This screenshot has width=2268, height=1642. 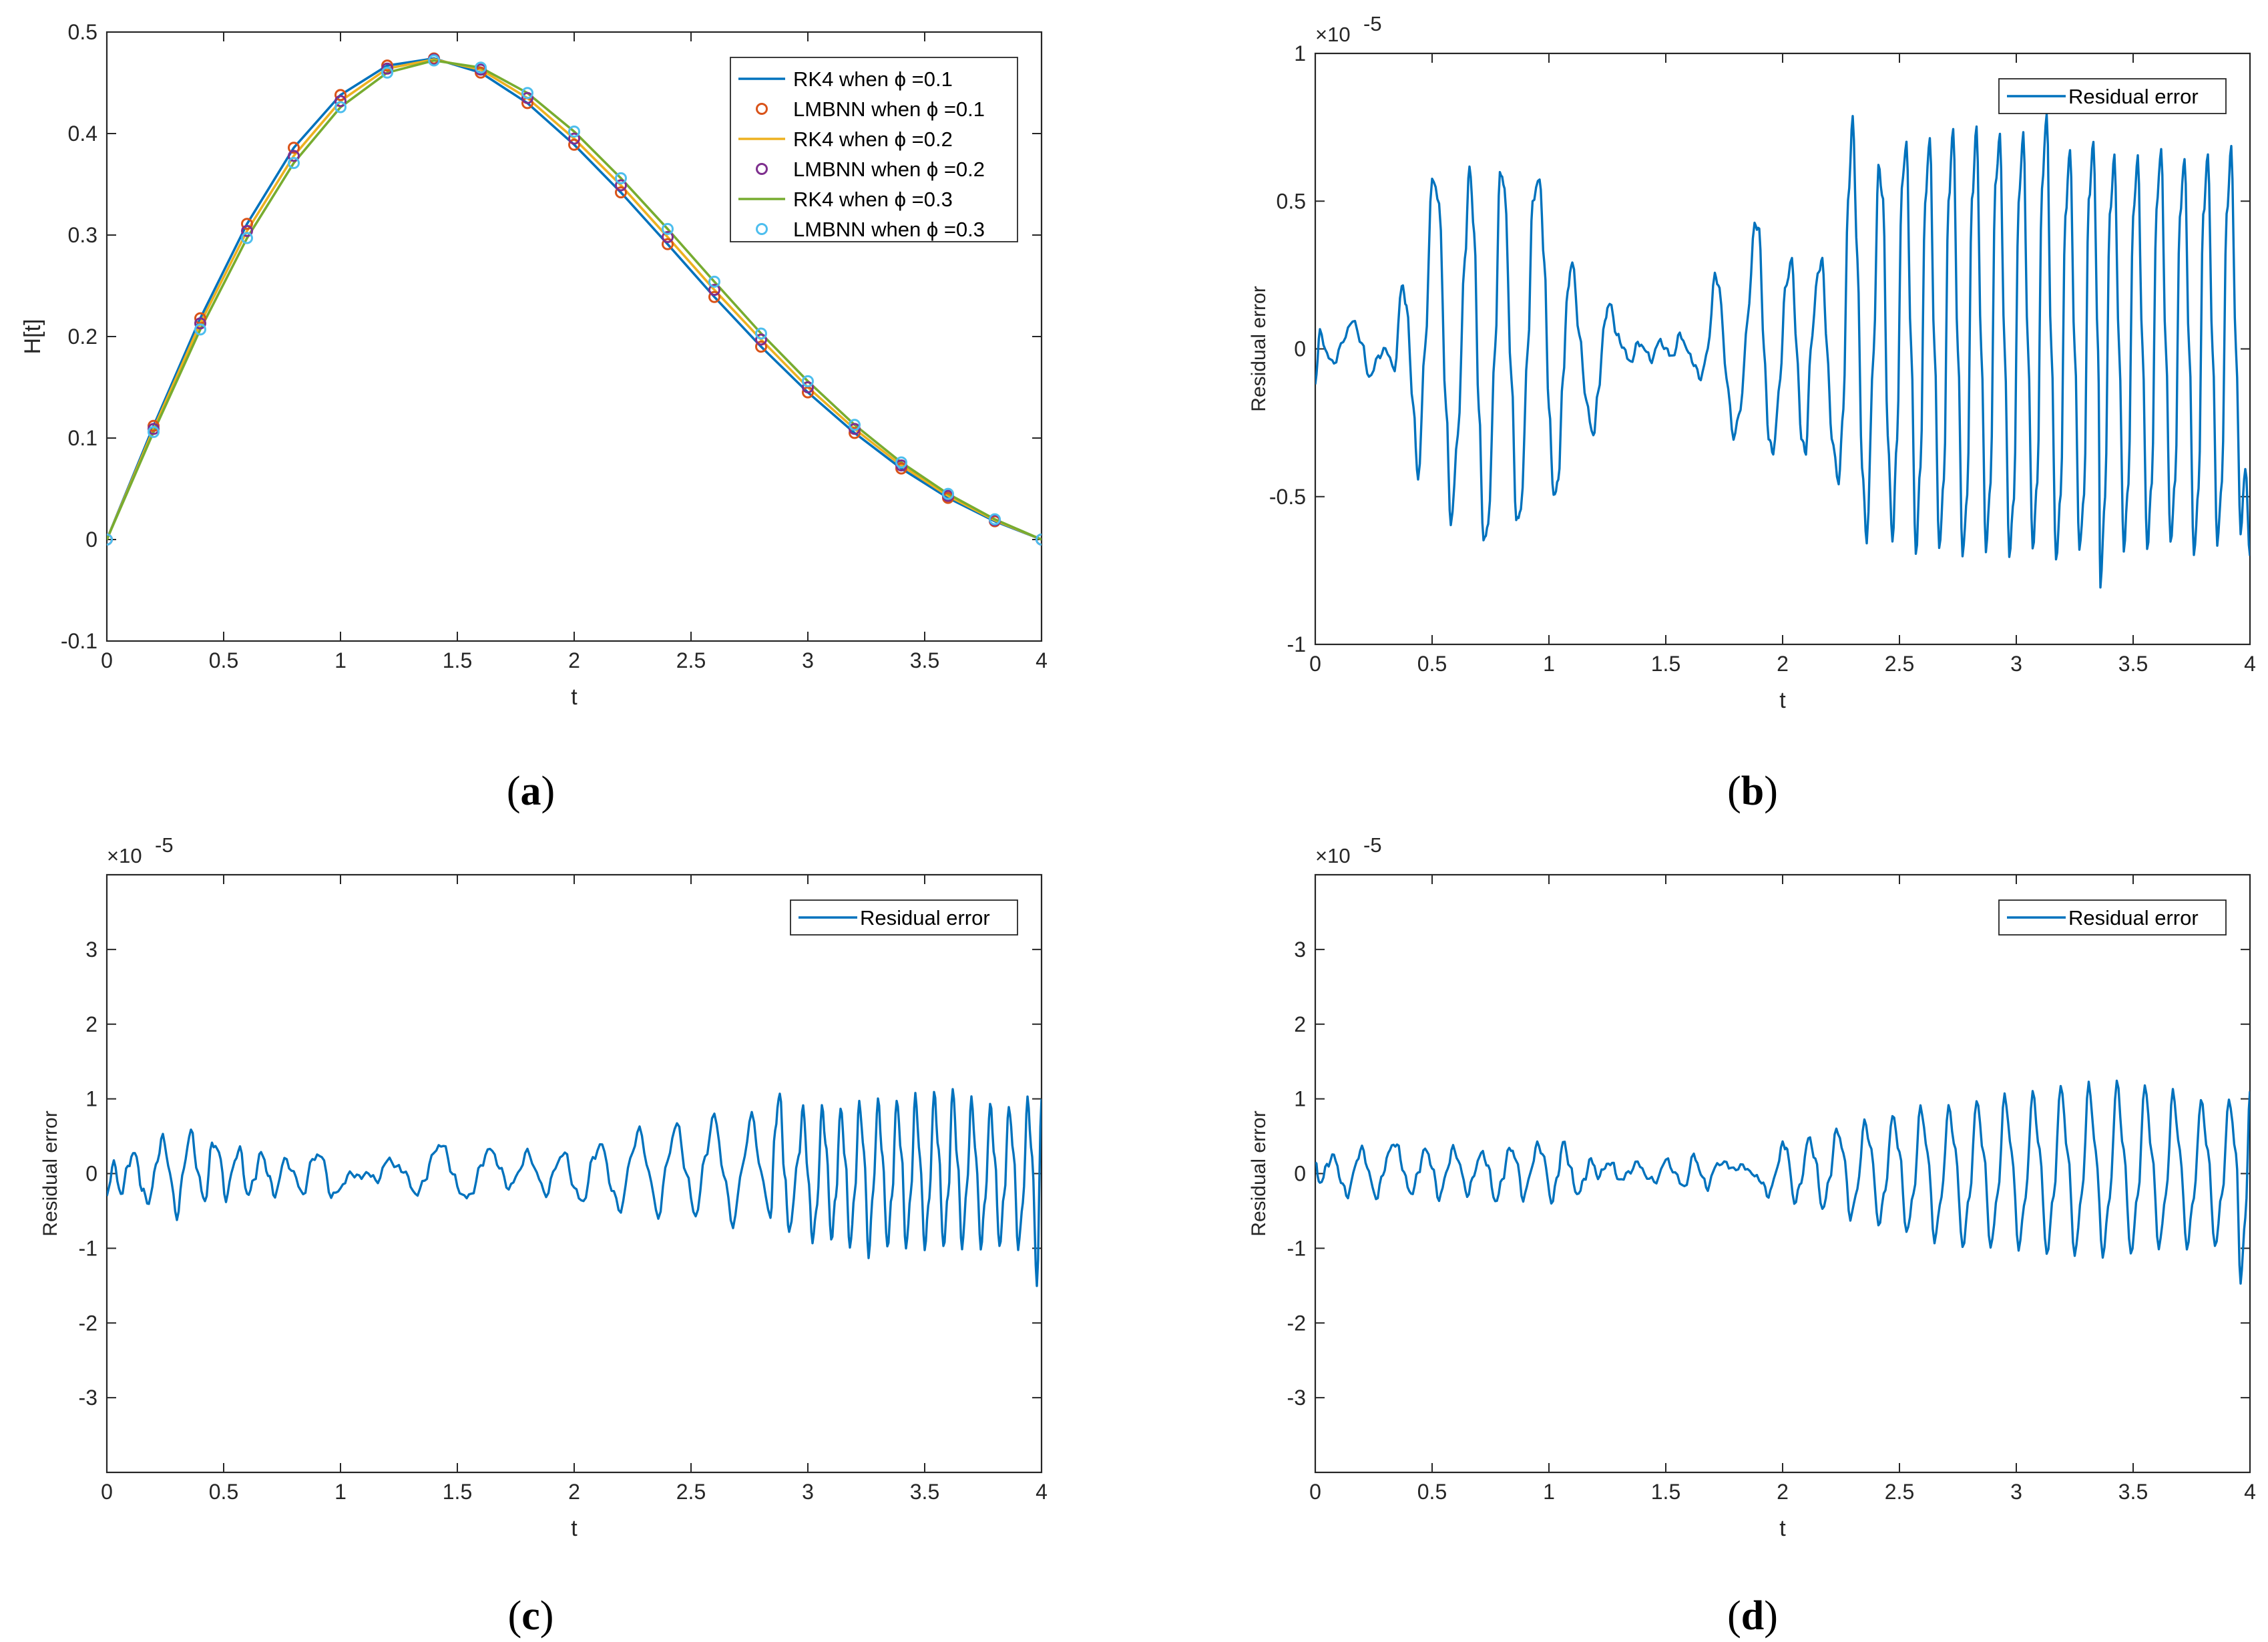 I want to click on caption-letter: a, so click(x=531, y=791).